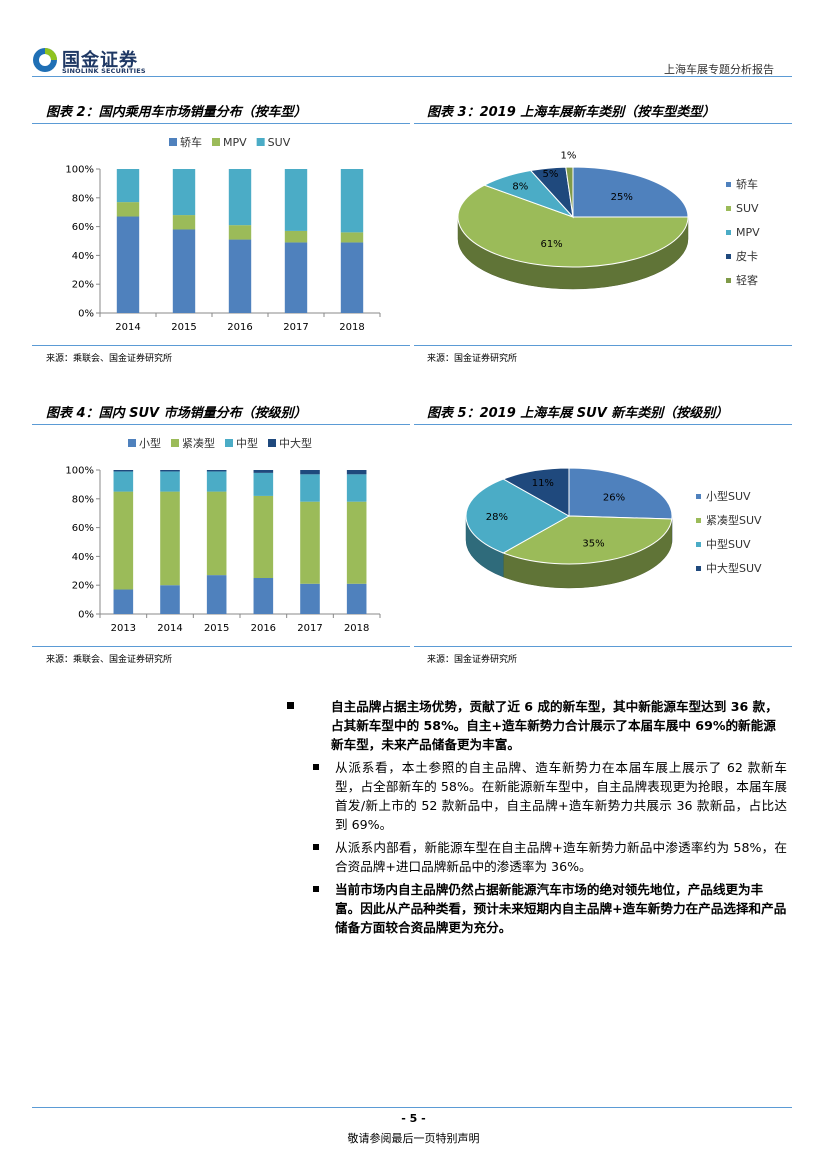  What do you see at coordinates (150, 443) in the screenshot?
I see `legend-label: 小型` at bounding box center [150, 443].